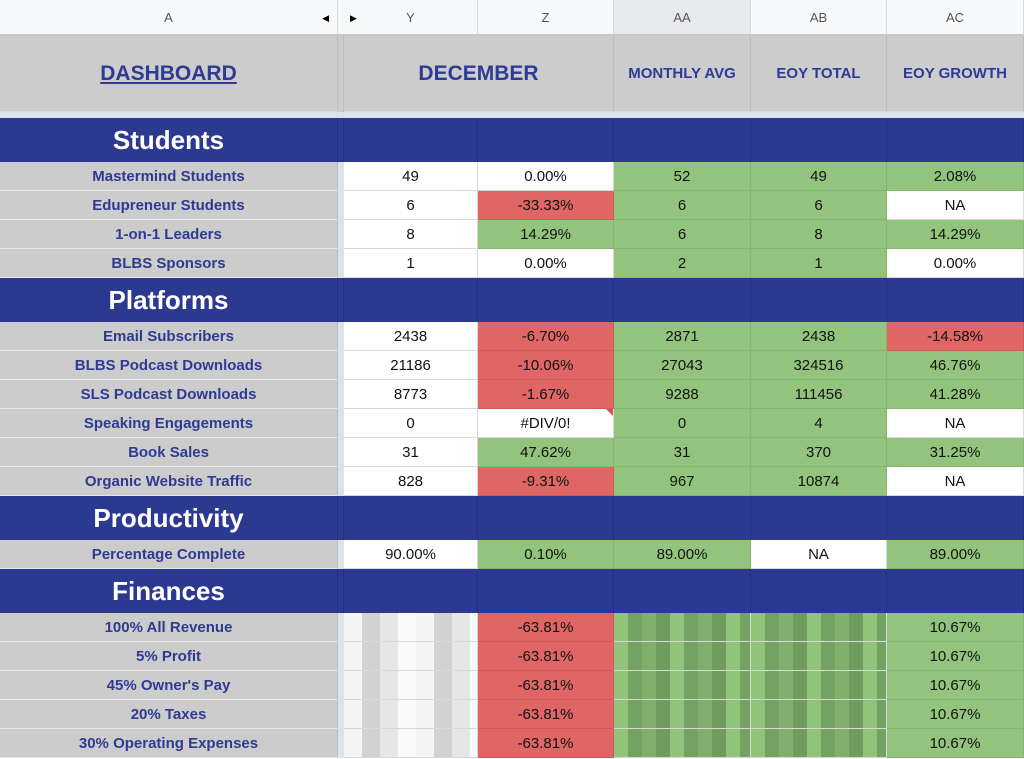  I want to click on cell-y: 2438, so click(411, 336).